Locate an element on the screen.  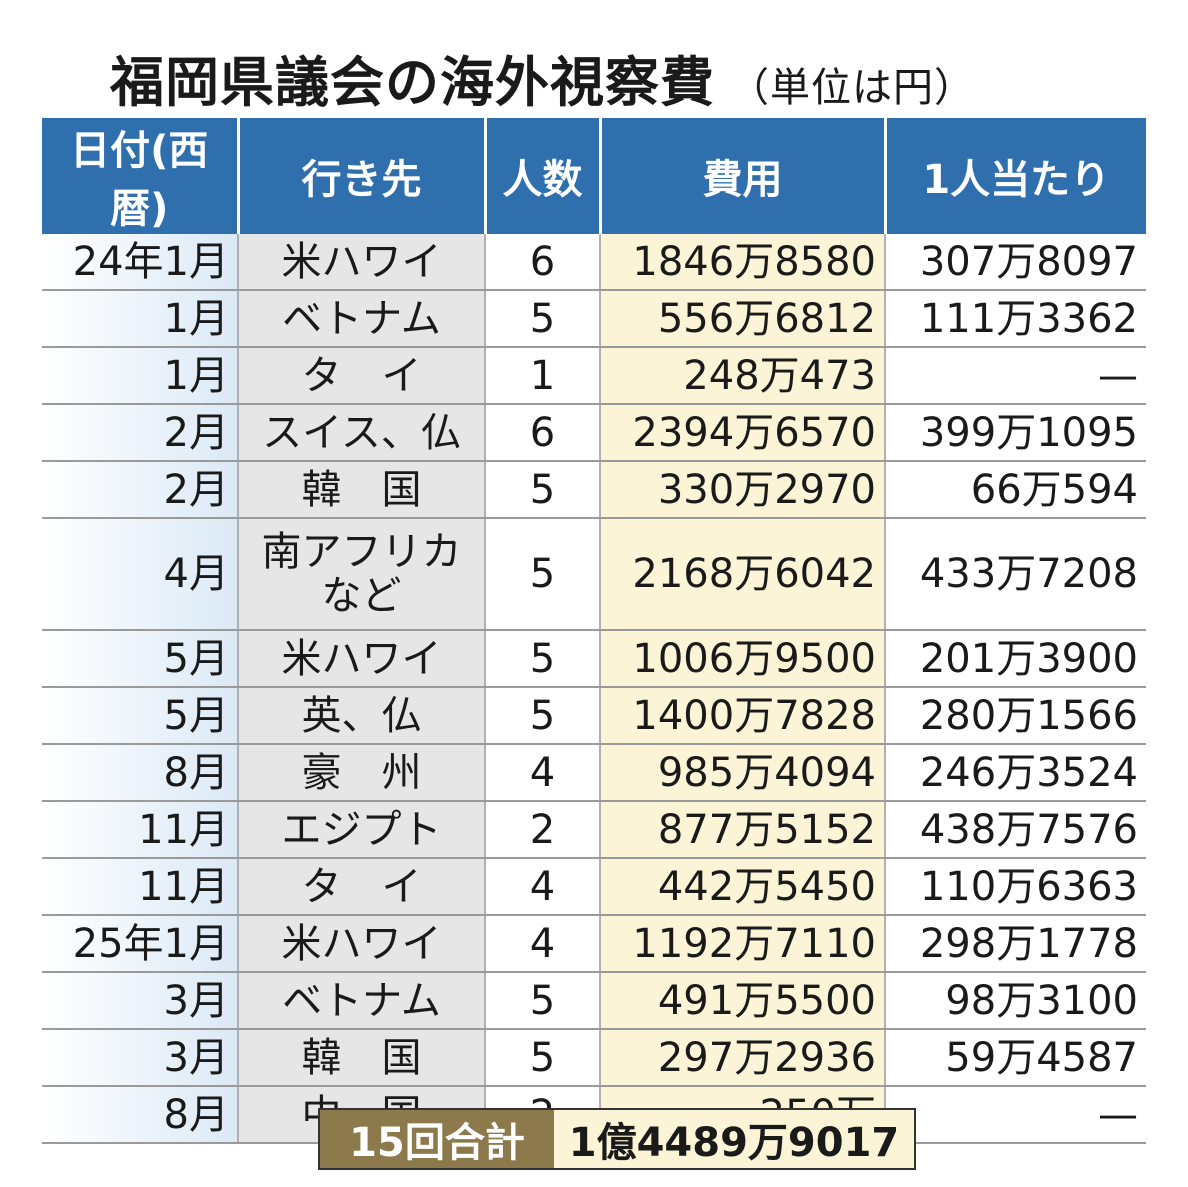
header-row: 日付(西暦) 行き先 人数 費用 1人当たり is located at coordinates (594, 176).